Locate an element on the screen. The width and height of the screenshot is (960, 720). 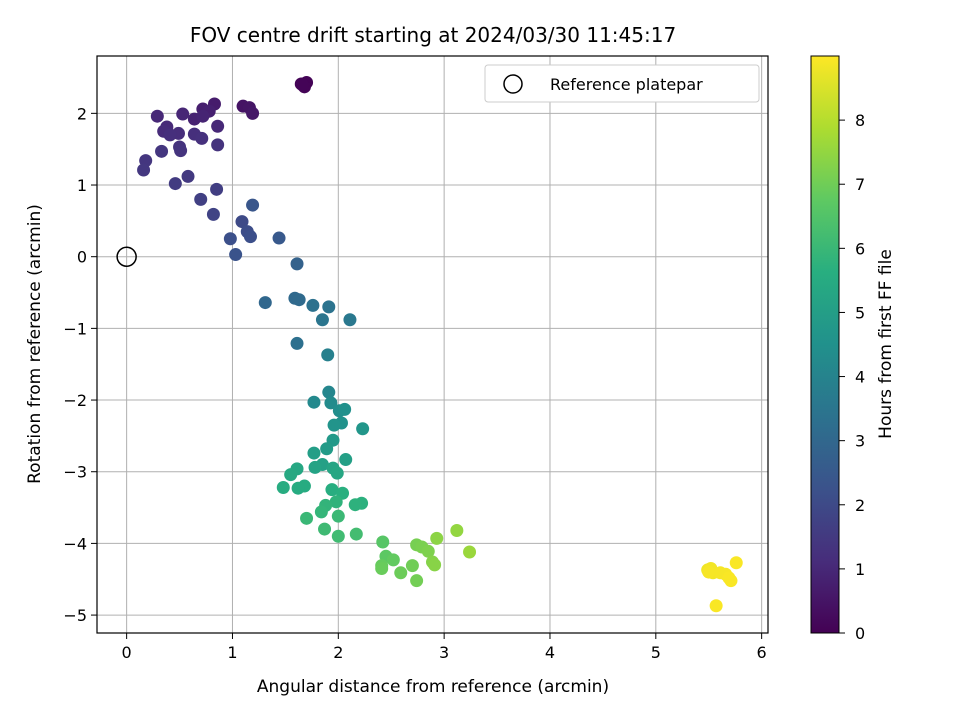
legend: Reference platepar is located at coordinates (622, 83).